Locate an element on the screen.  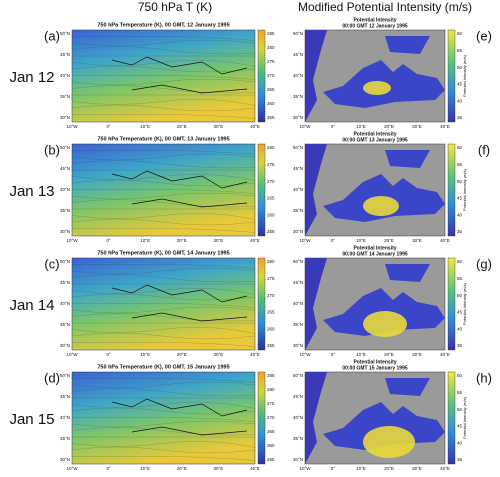
colorbar-tick-label: 270 is located at coordinates (271, 181).